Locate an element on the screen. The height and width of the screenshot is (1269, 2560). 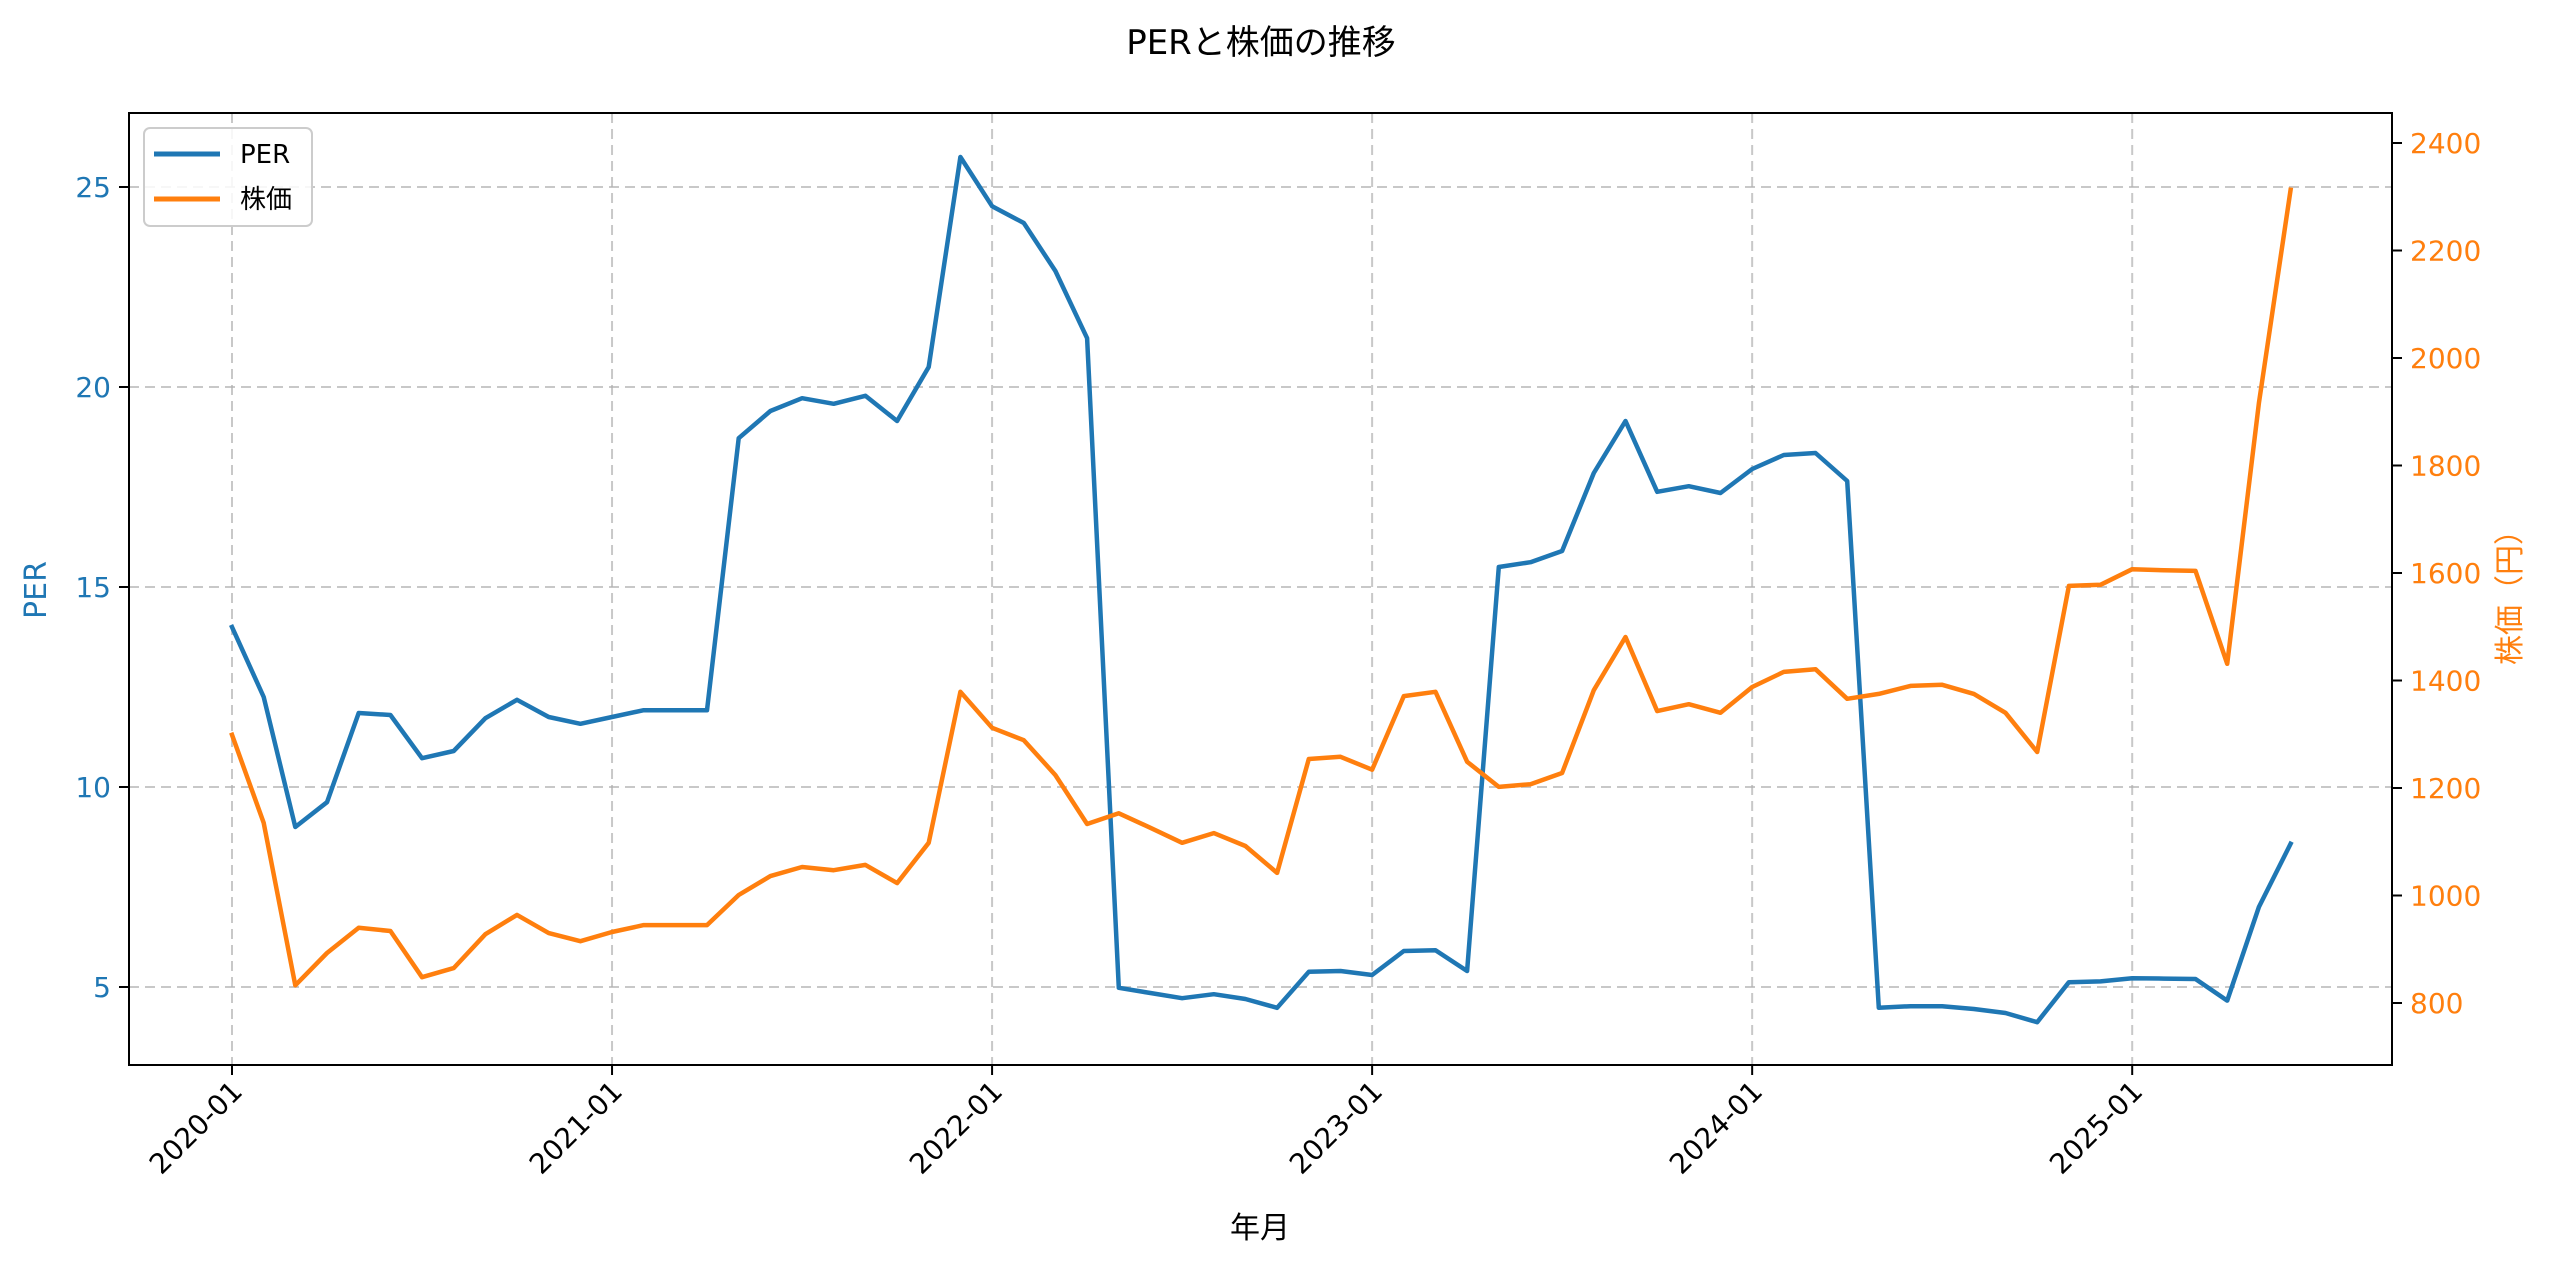
legend: PER 株価 is located at coordinates (228, 177).